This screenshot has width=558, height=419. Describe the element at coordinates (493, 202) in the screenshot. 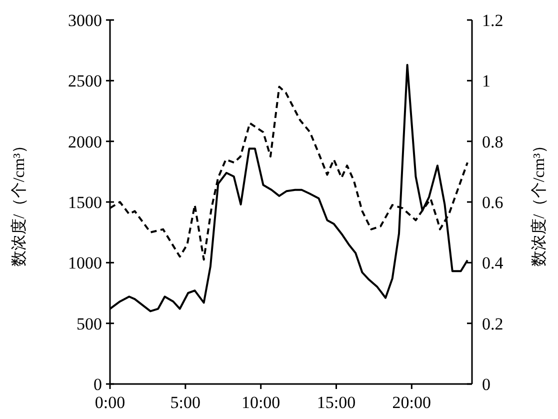

I see `y2-tick-label: 0.6` at that location.